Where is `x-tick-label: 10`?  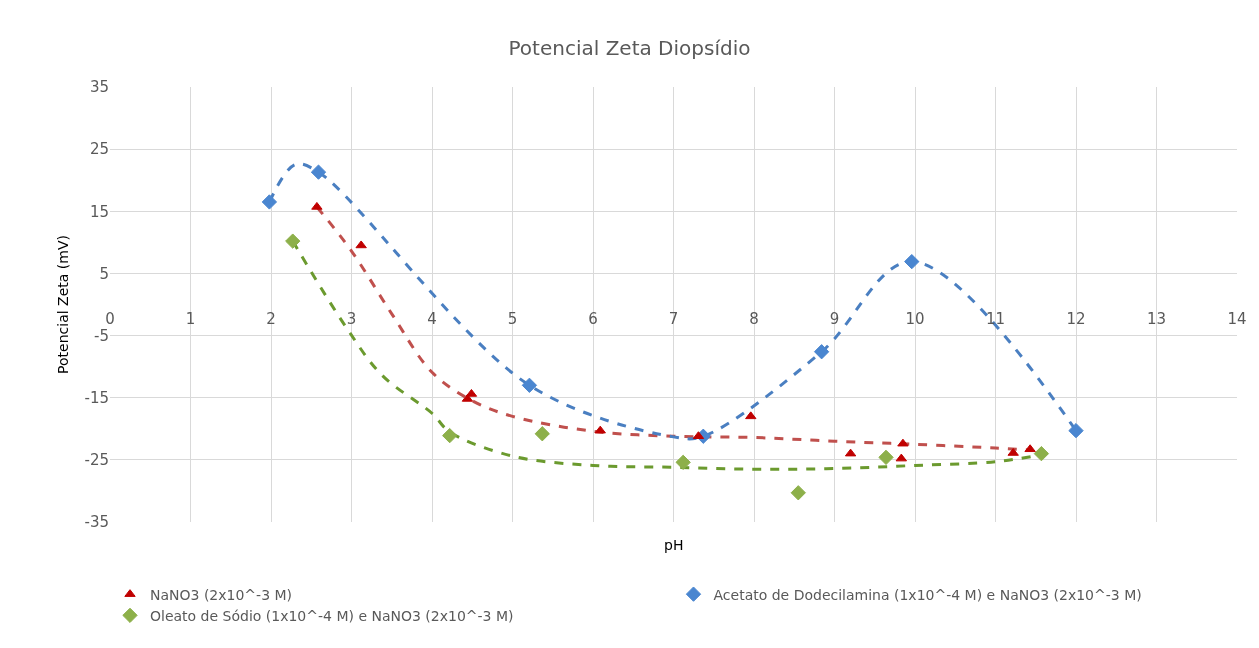 x-tick-label: 10 is located at coordinates (915, 318).